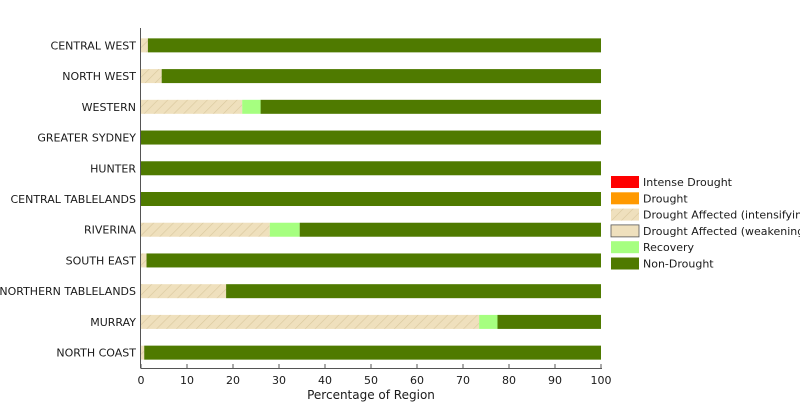 The image size is (800, 408). I want to click on x-tick-label: 40, so click(325, 380).